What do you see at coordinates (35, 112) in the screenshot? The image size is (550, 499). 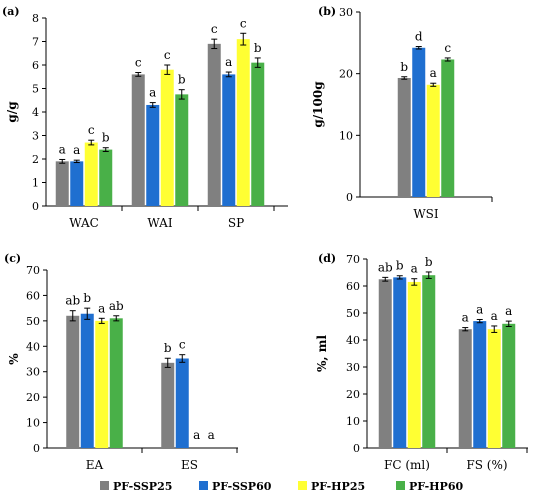 I see `y-tick-label: 4` at bounding box center [35, 112].